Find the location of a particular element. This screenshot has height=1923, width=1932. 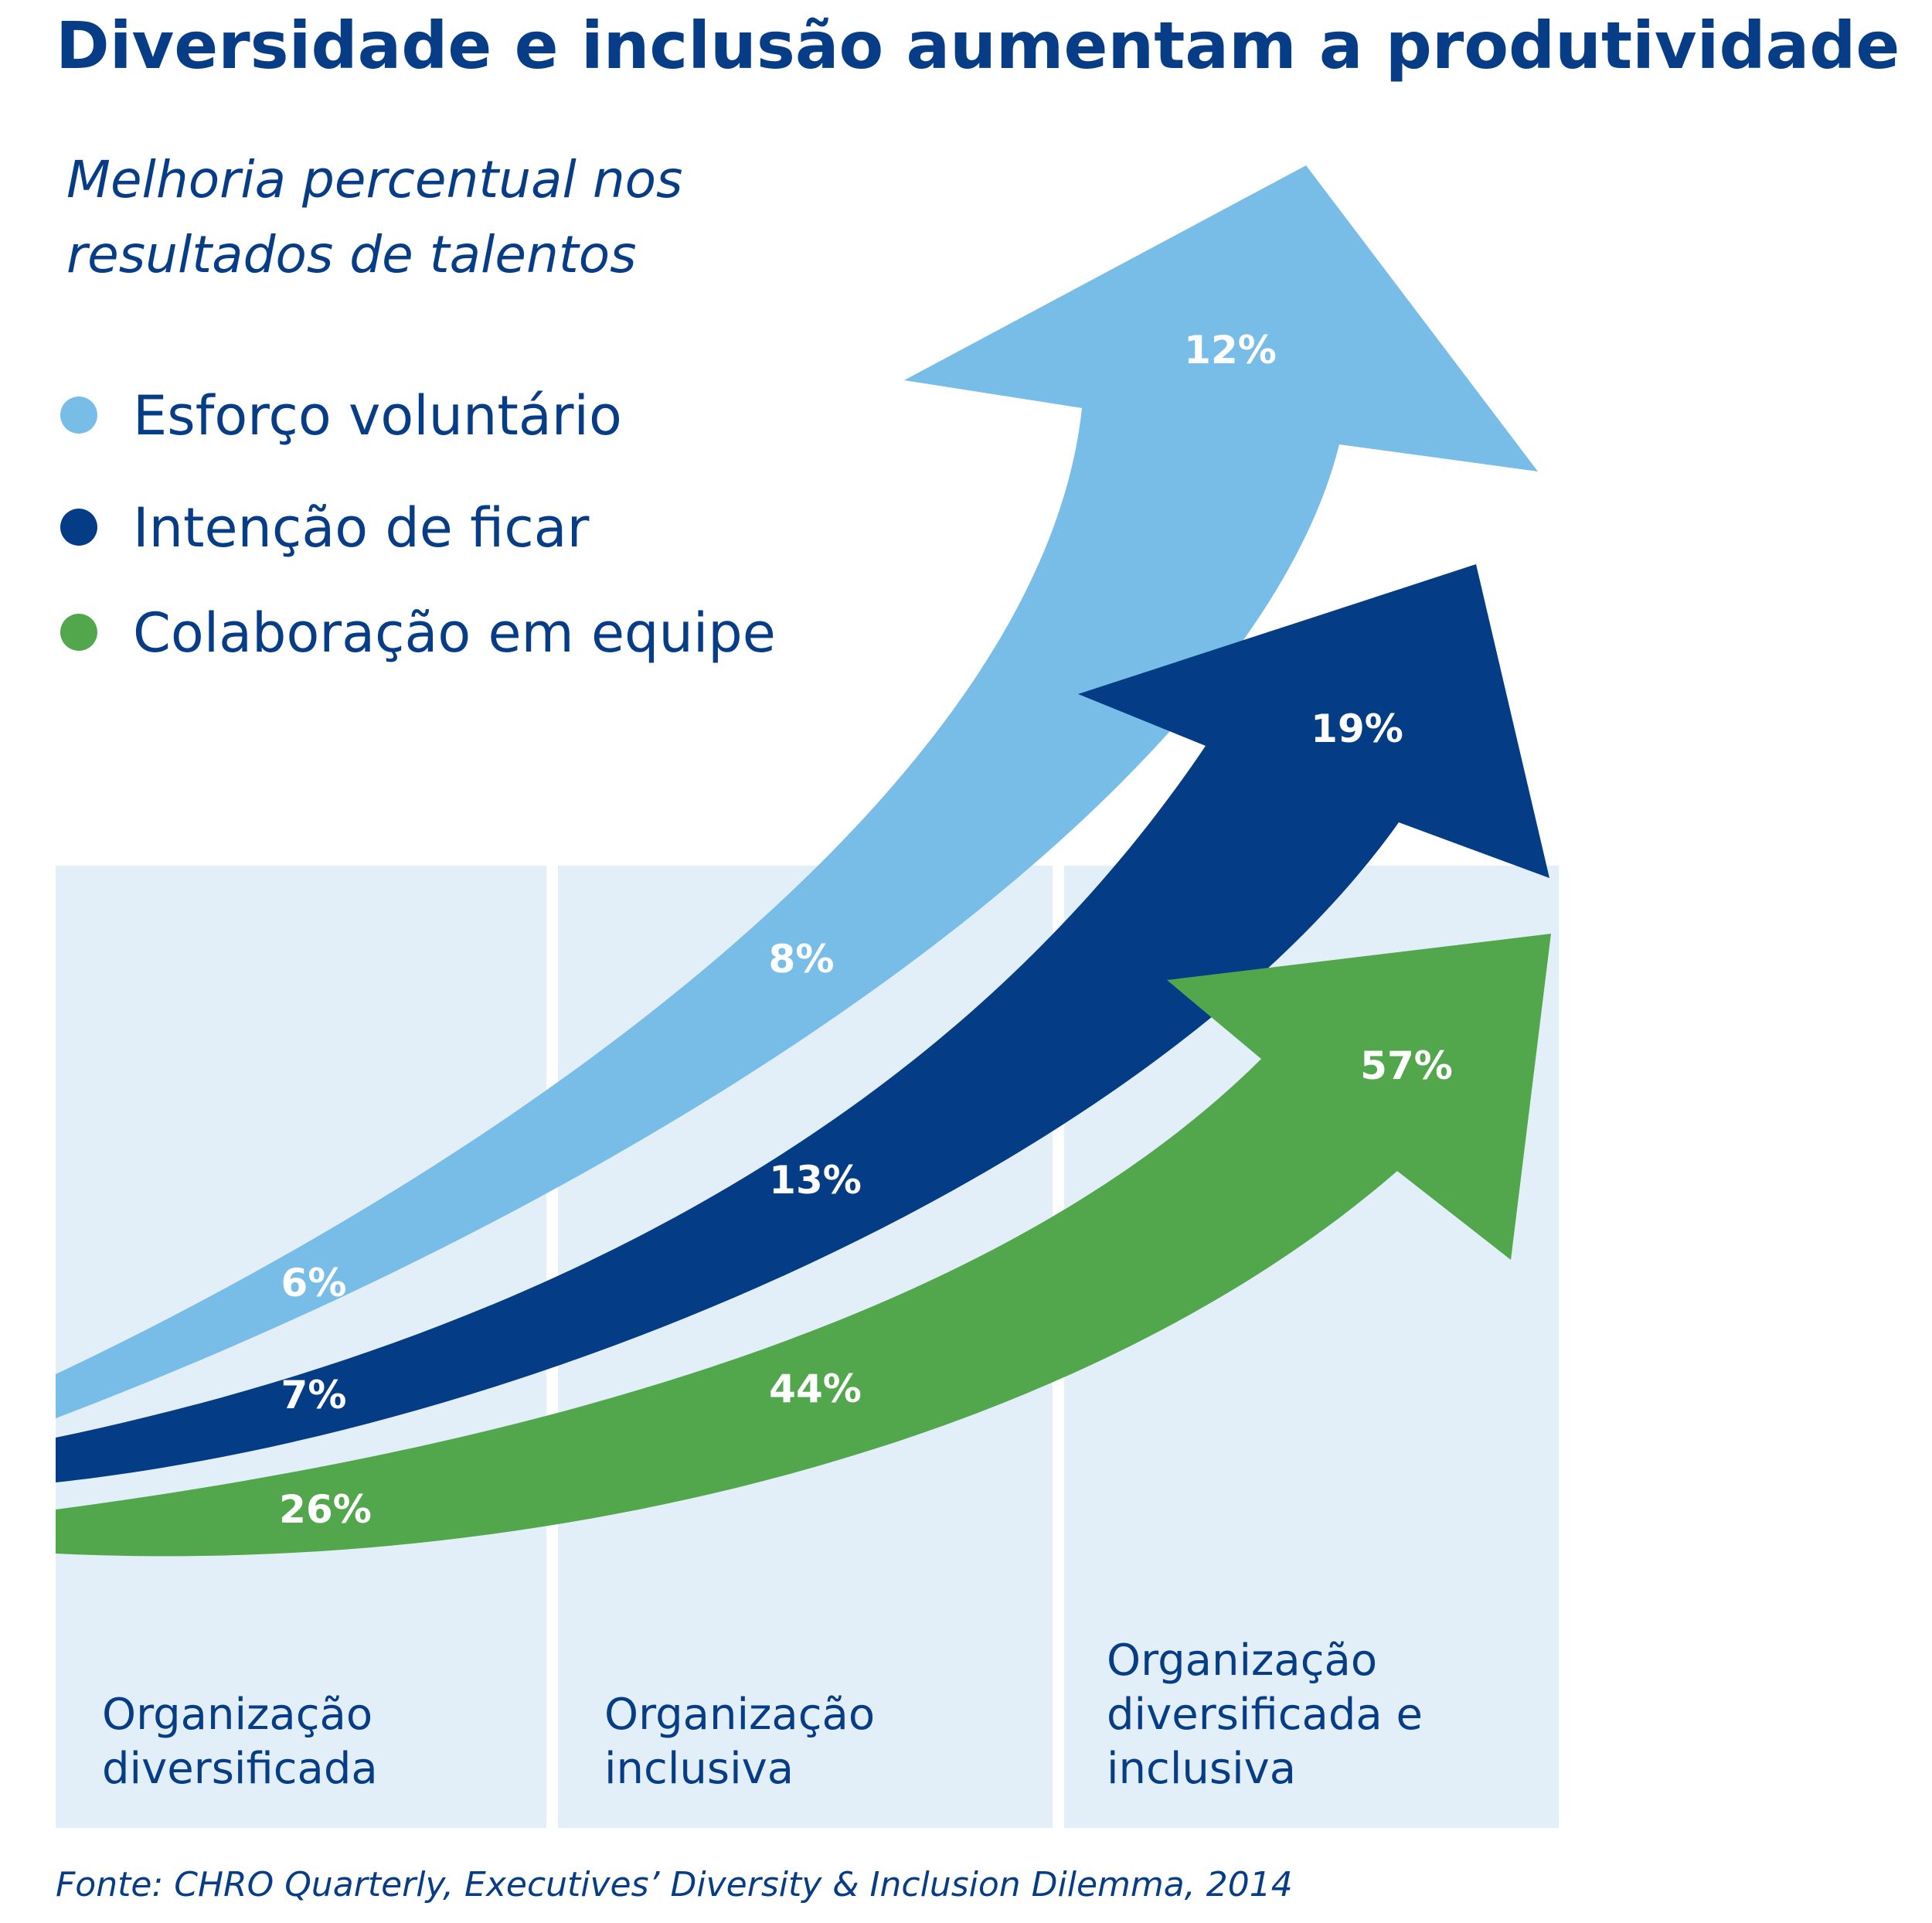

legend-item-colaboracao: Colaboração em equipe is located at coordinates (418, 633).